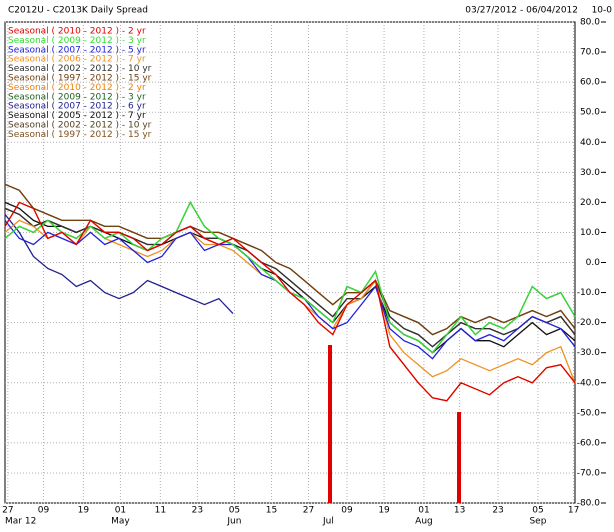  Describe the element at coordinates (590, 233) in the screenshot. I see `y-tick-label: 10.0` at that location.